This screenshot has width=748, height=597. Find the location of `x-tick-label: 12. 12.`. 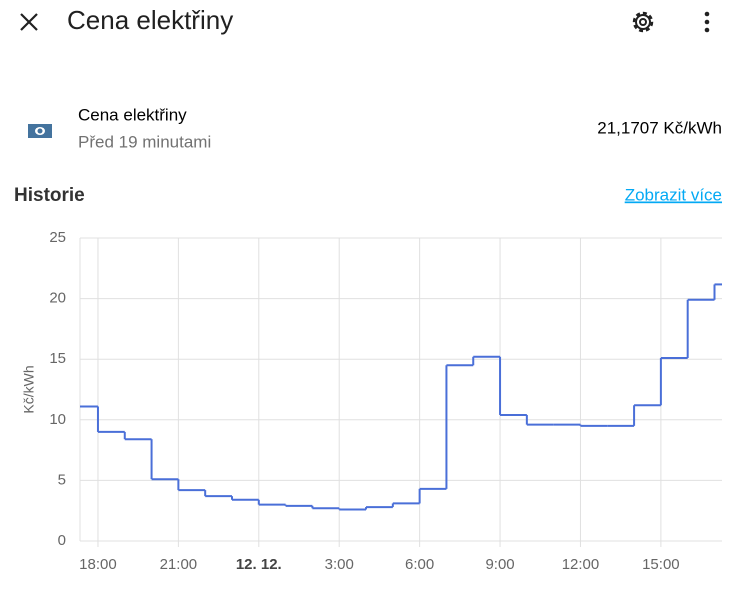

x-tick-label: 12. 12. is located at coordinates (259, 564).